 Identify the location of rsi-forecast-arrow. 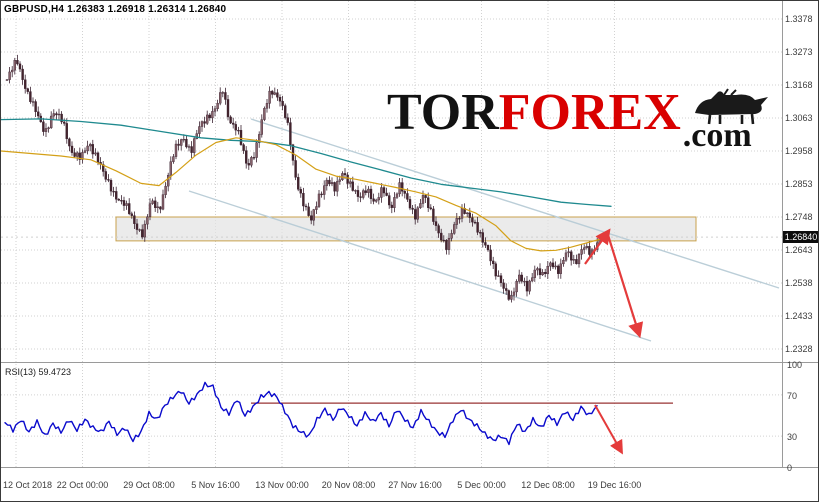
(608, 429).